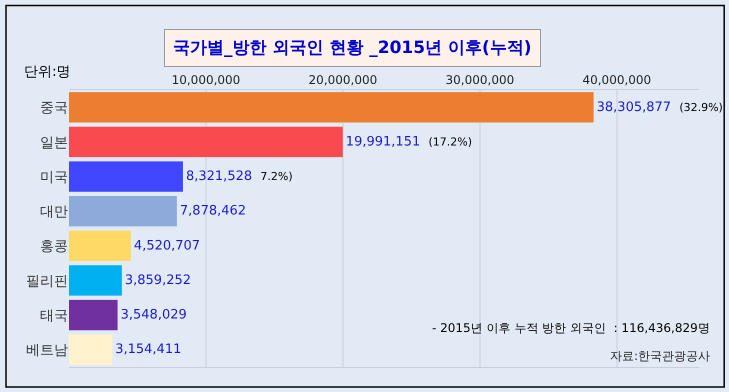 The image size is (729, 392). I want to click on x-tick-label: 30,000,000, so click(480, 80).